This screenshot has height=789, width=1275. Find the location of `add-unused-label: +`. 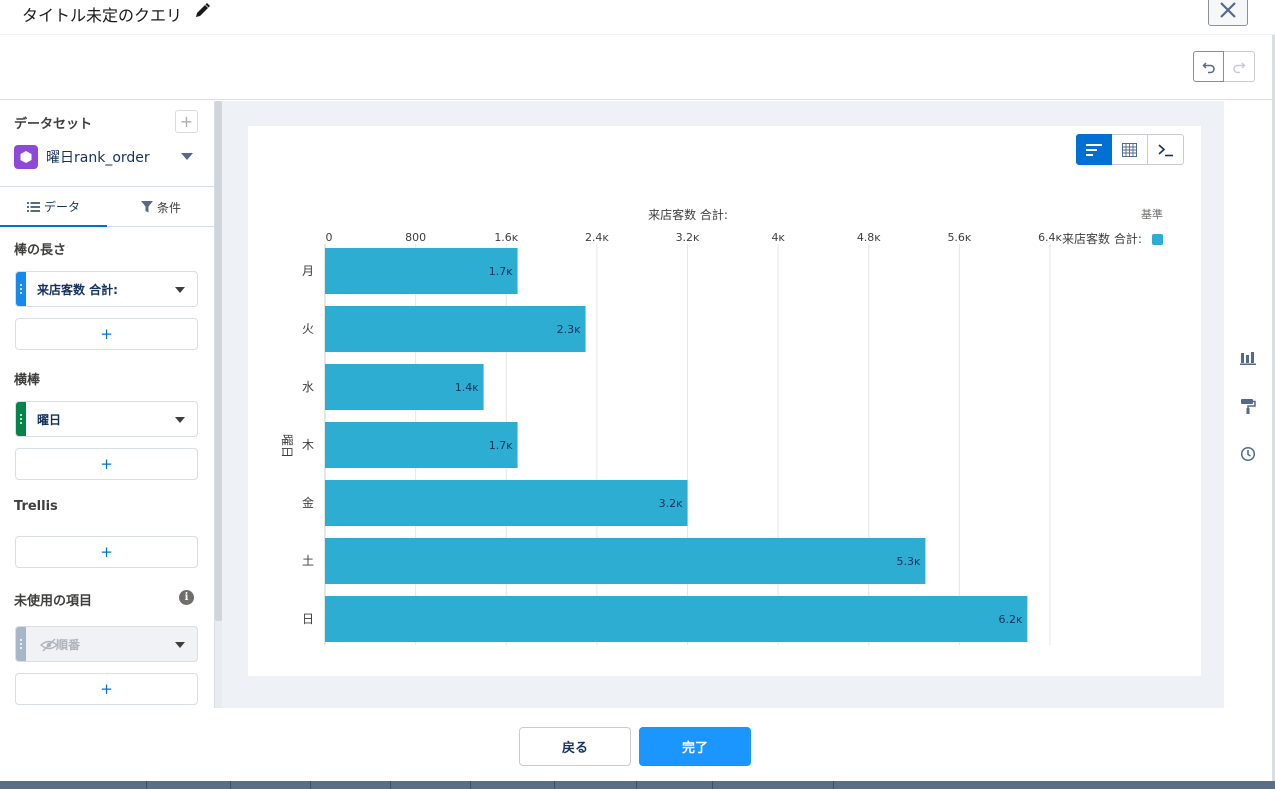

add-unused-label: + is located at coordinates (106, 689).